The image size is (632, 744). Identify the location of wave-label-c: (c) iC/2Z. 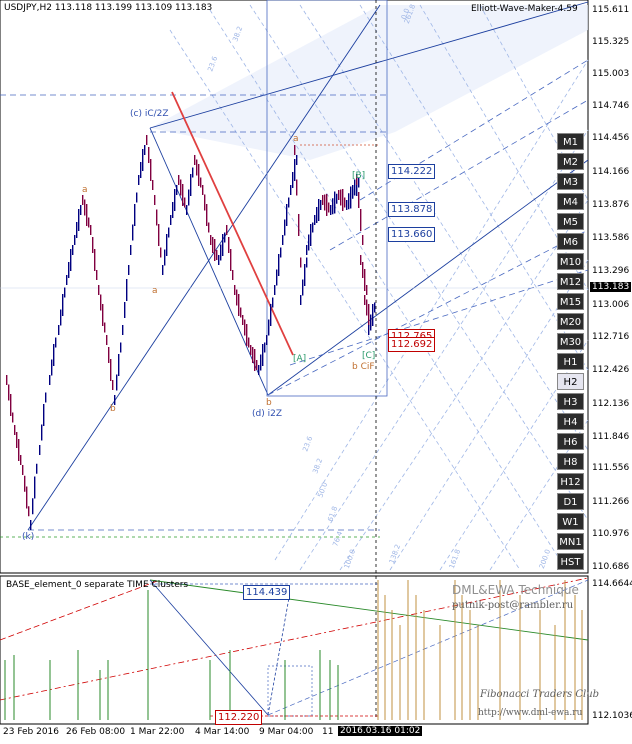
(149, 114).